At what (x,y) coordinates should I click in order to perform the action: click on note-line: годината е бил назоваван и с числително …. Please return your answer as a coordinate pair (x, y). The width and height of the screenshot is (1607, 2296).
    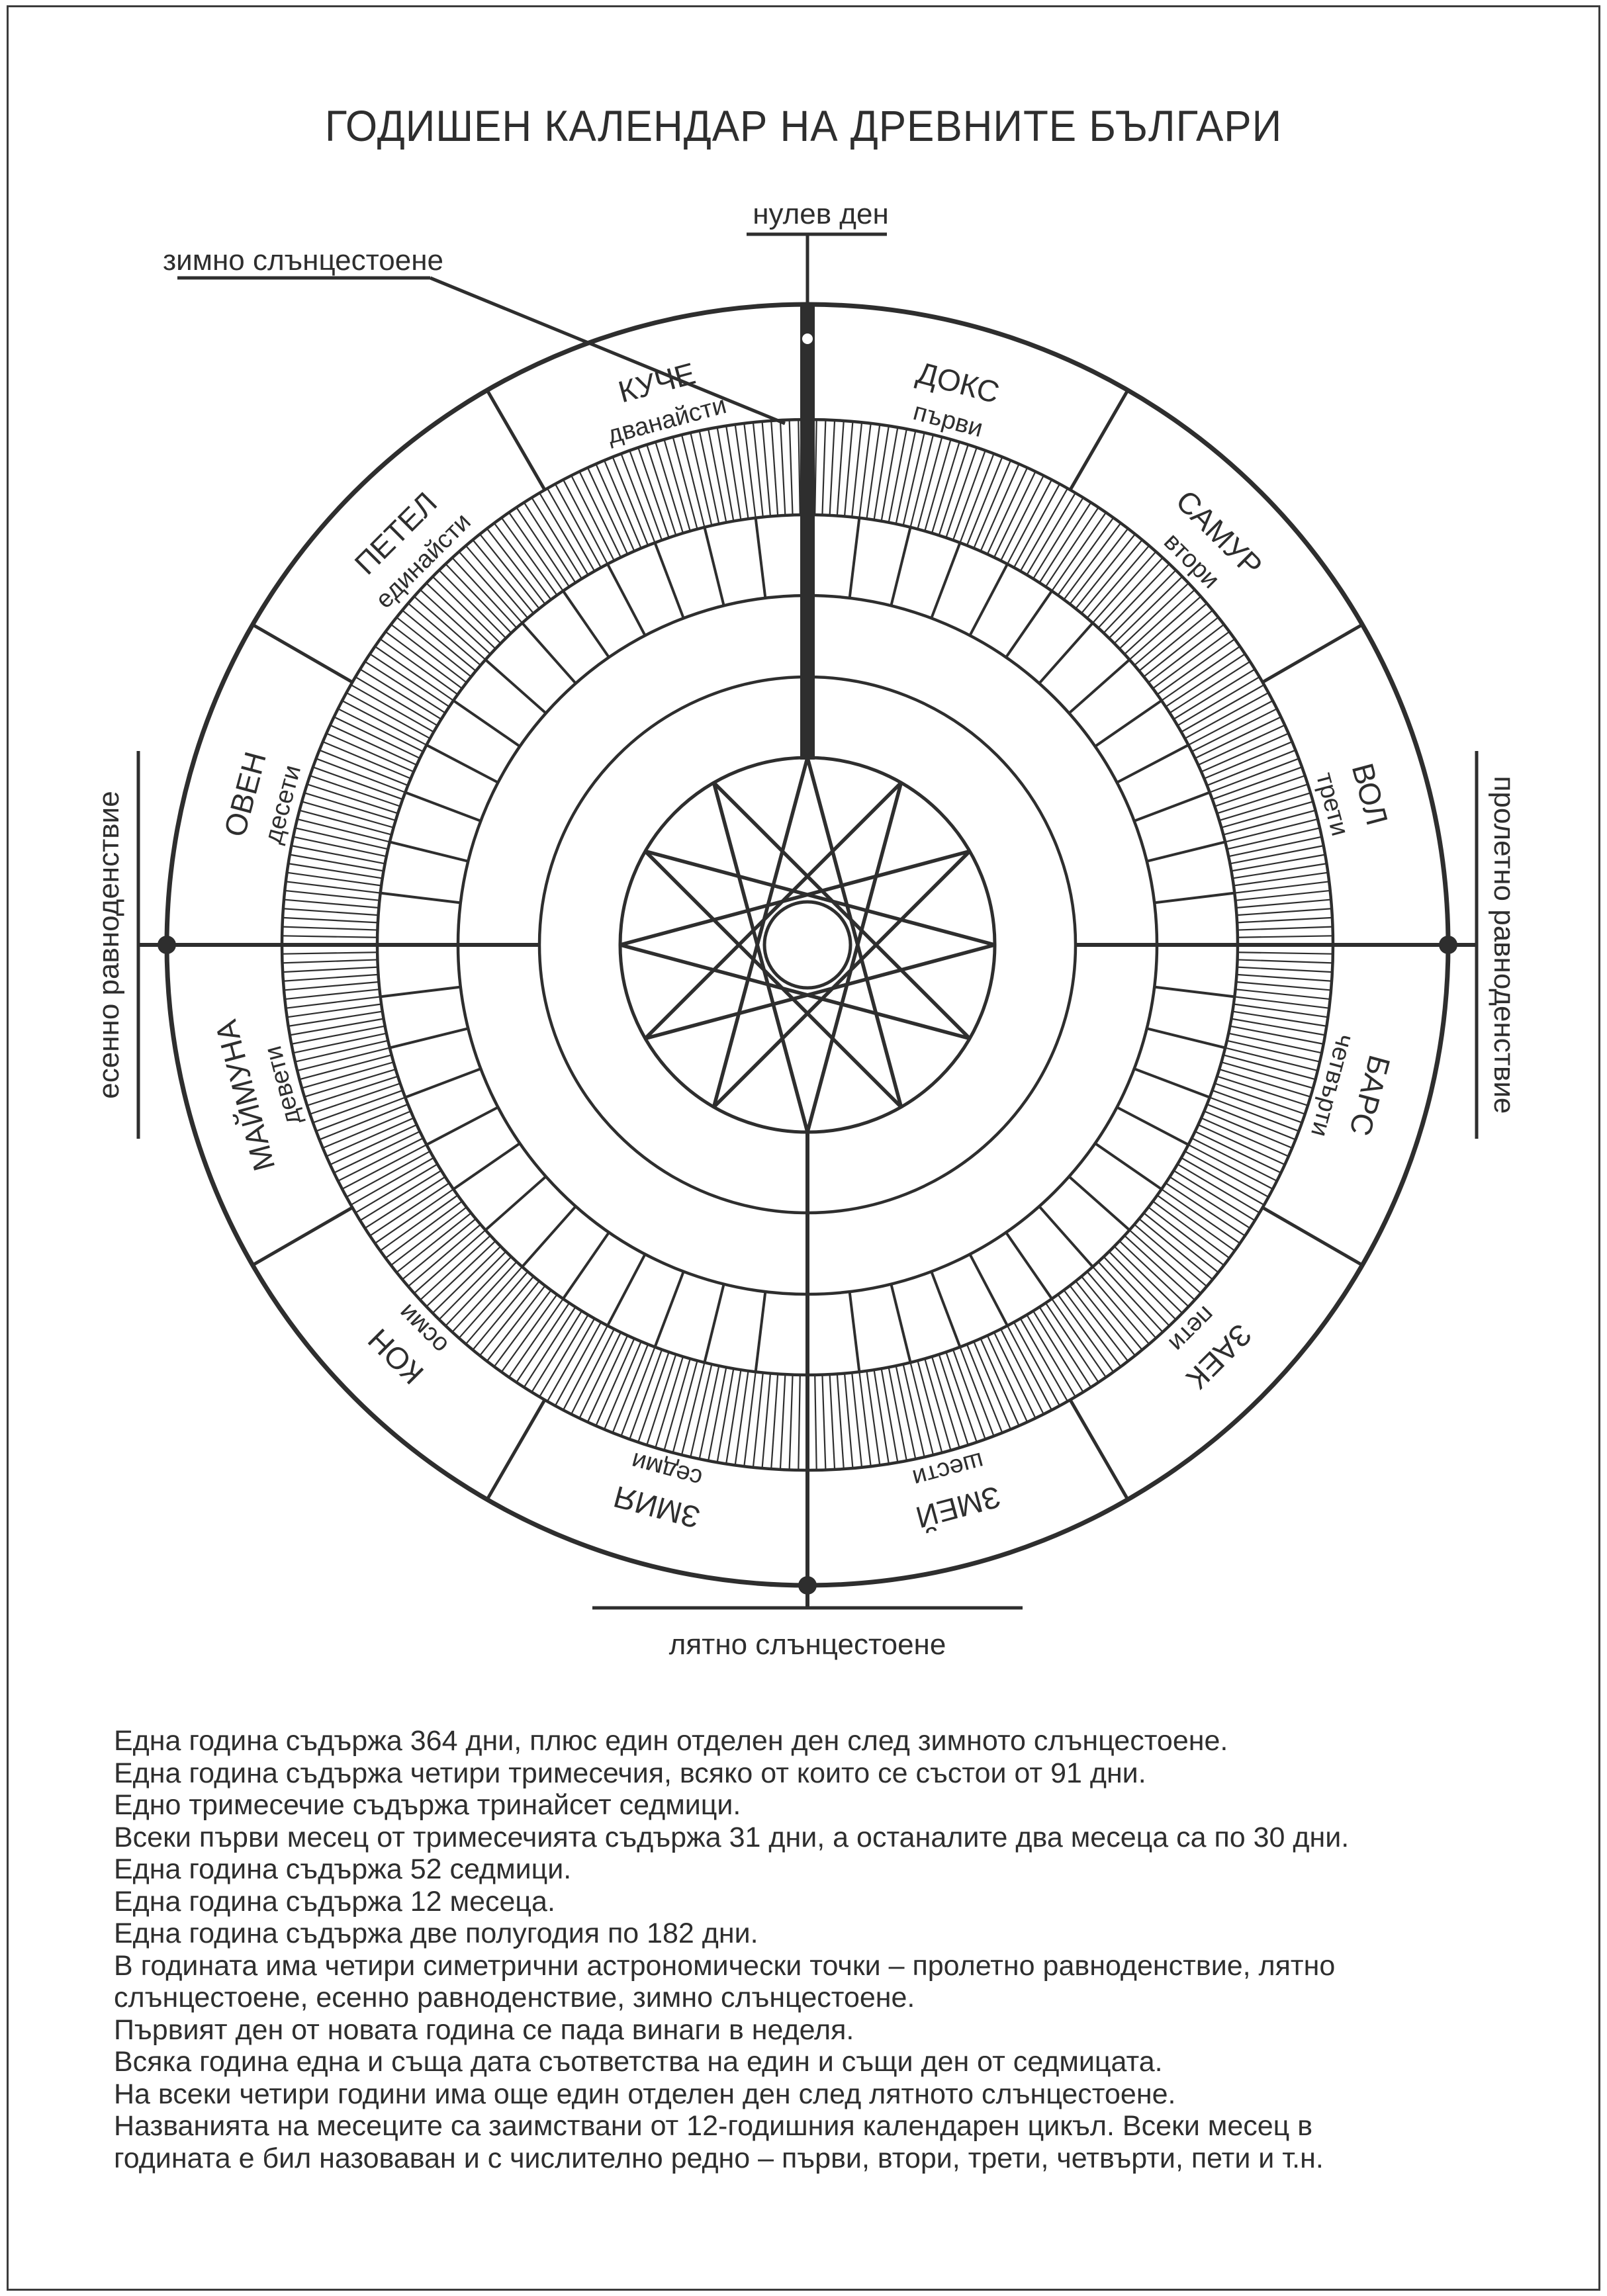
    Looking at the image, I should click on (719, 2158).